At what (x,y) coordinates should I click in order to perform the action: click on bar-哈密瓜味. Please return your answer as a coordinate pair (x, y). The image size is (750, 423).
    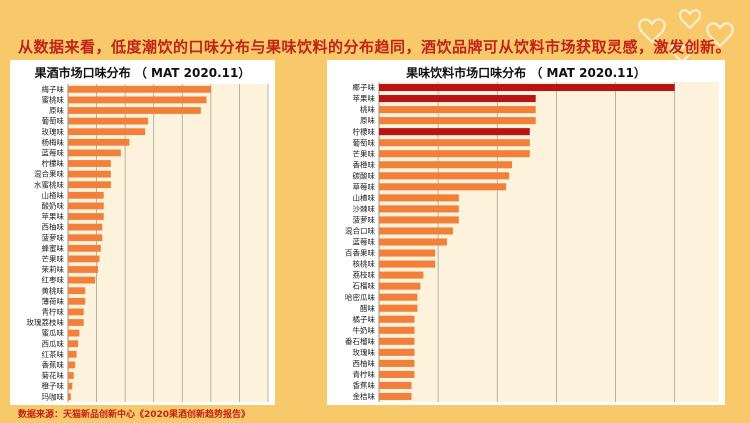
    Looking at the image, I should click on (398, 297).